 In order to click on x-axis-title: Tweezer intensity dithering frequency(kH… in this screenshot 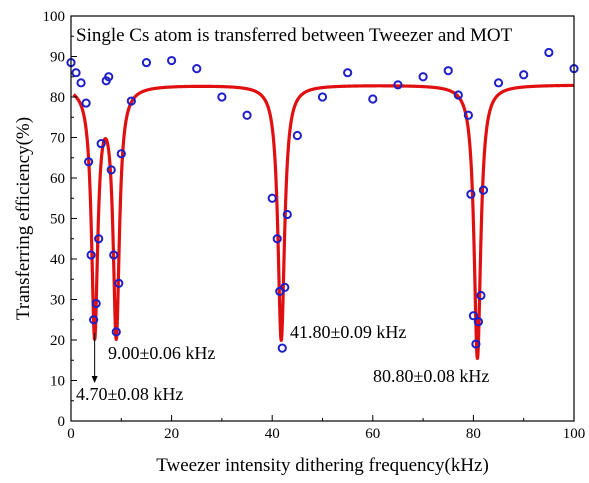, I will do `click(322, 465)`.